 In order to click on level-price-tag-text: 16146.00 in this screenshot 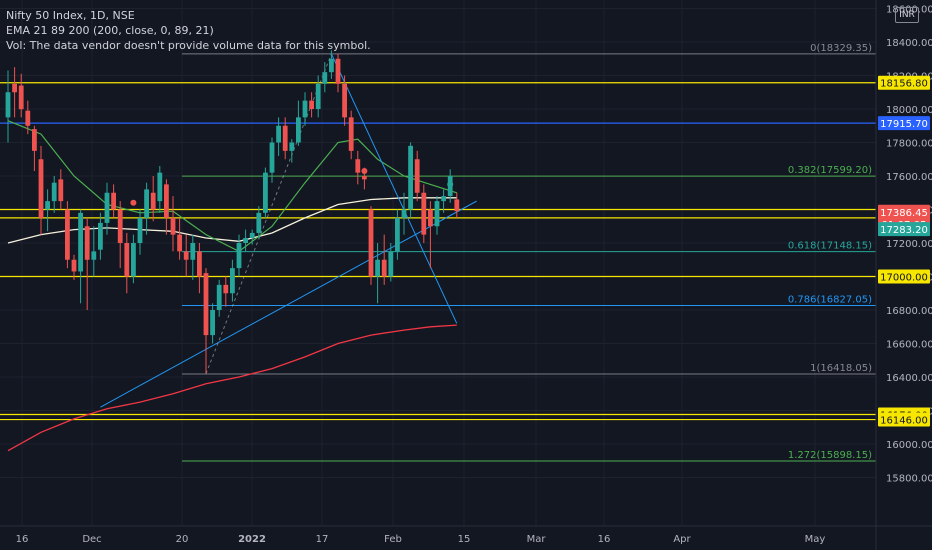, I will do `click(904, 421)`.